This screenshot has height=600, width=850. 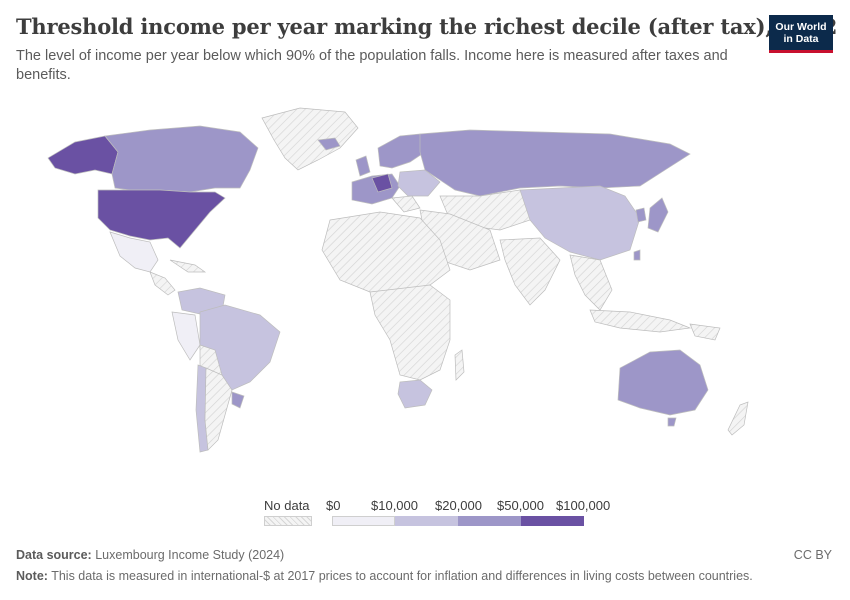 What do you see at coordinates (530, 271) in the screenshot?
I see `region-india` at bounding box center [530, 271].